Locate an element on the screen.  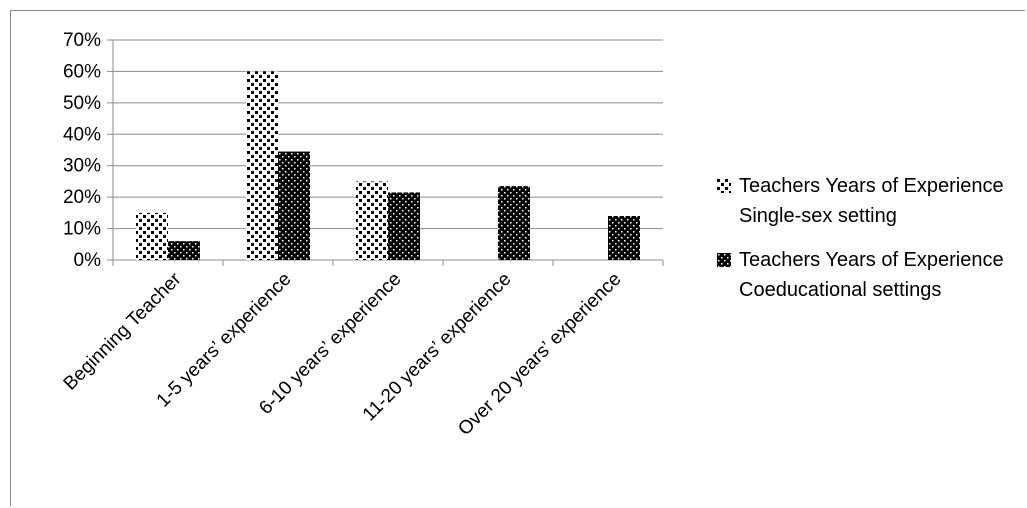
y-tick-label: 30% is located at coordinates (82, 166).